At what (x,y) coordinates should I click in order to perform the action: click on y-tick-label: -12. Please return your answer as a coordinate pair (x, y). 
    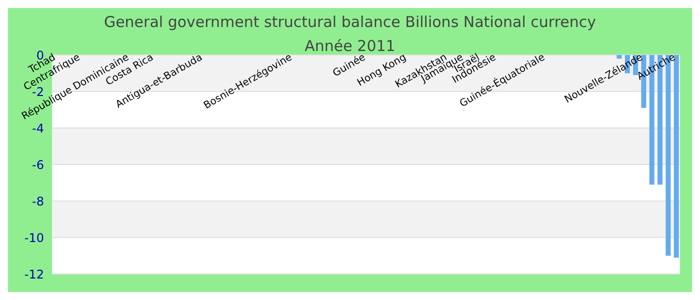
    Looking at the image, I should click on (34, 274).